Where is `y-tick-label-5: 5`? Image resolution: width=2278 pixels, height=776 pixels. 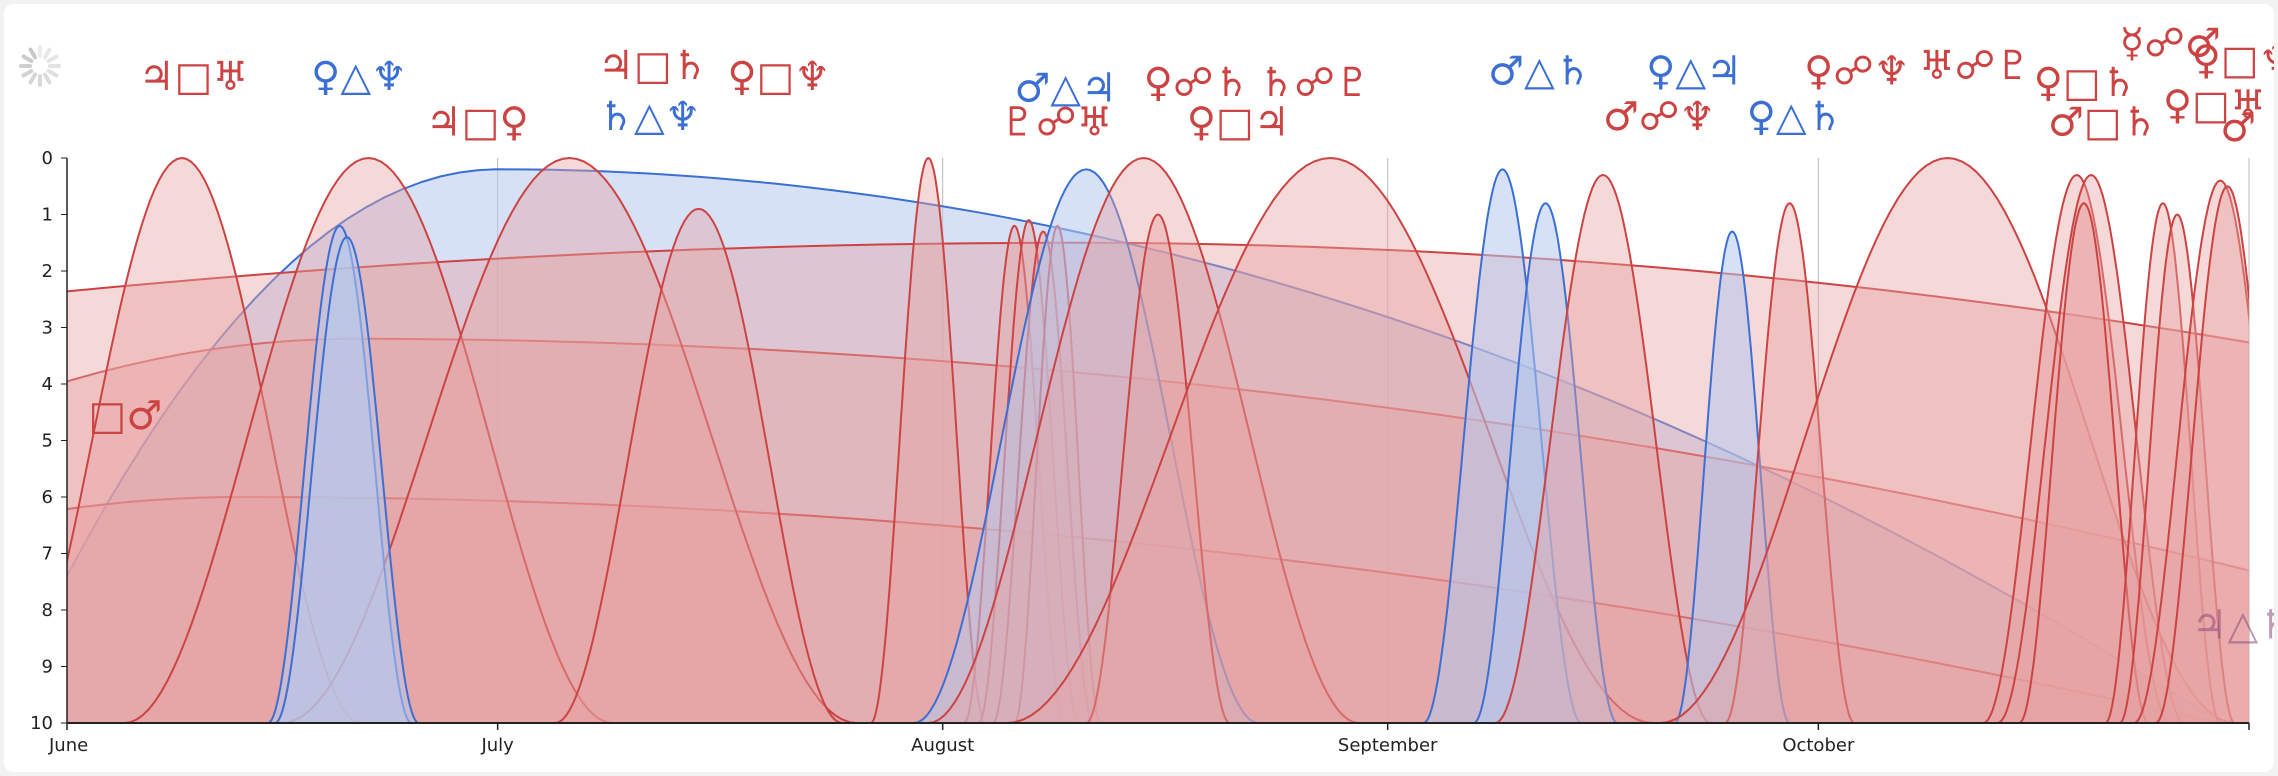 y-tick-label-5: 5 is located at coordinates (47, 441).